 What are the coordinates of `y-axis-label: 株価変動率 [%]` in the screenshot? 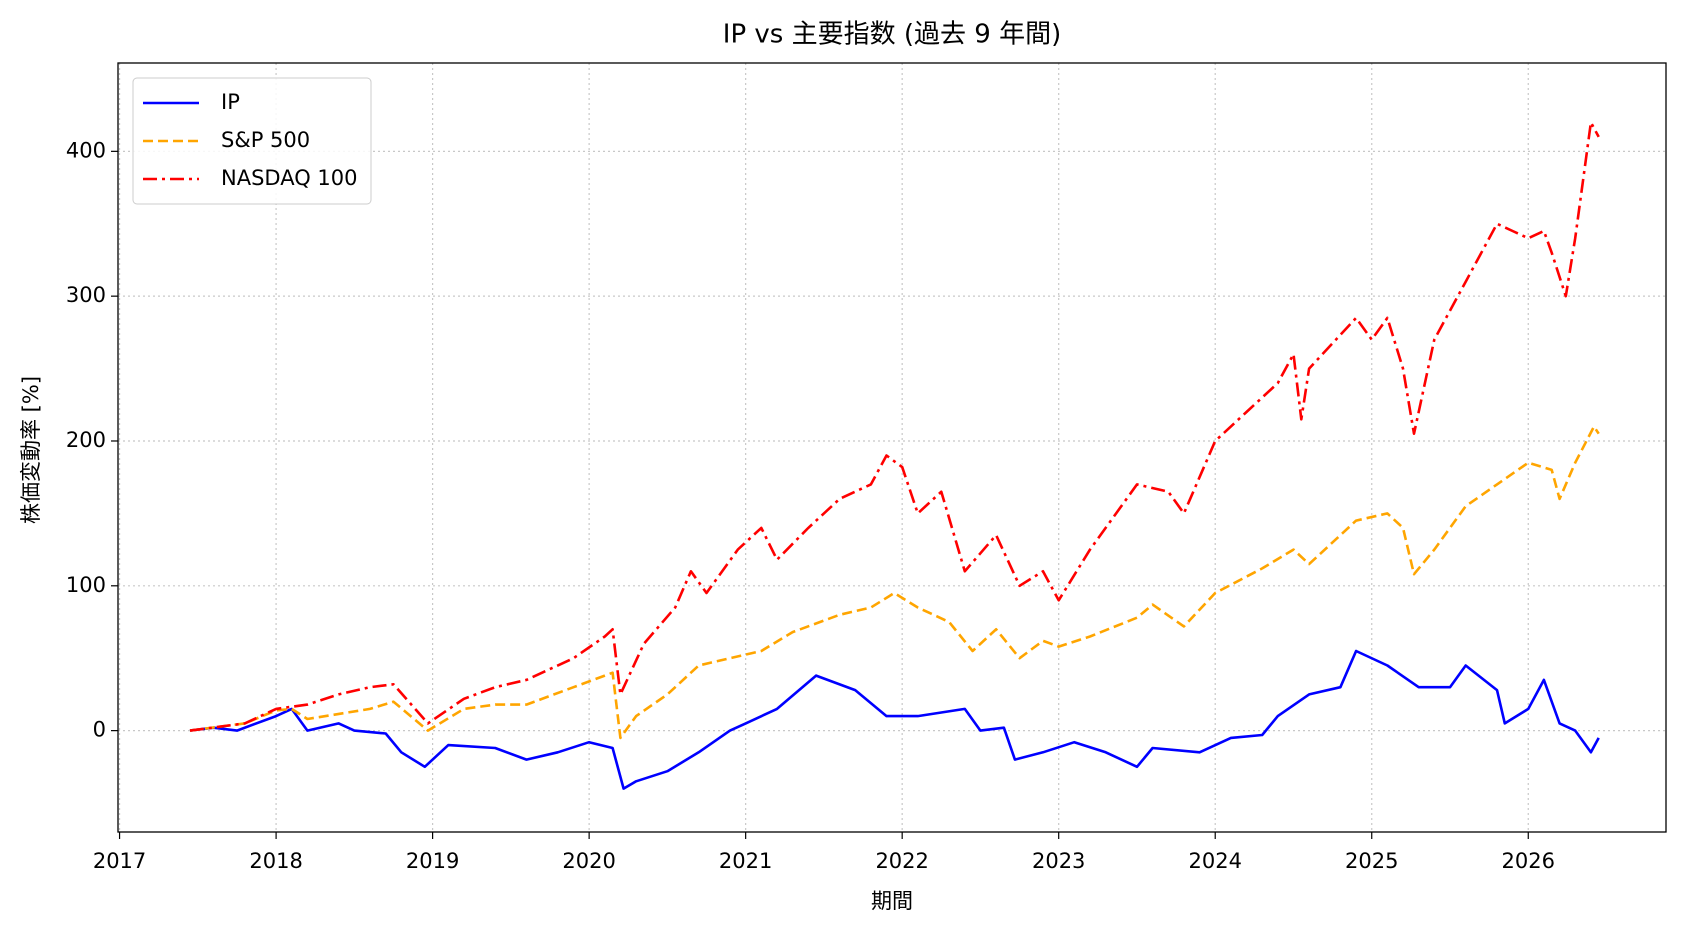 It's located at (31, 450).